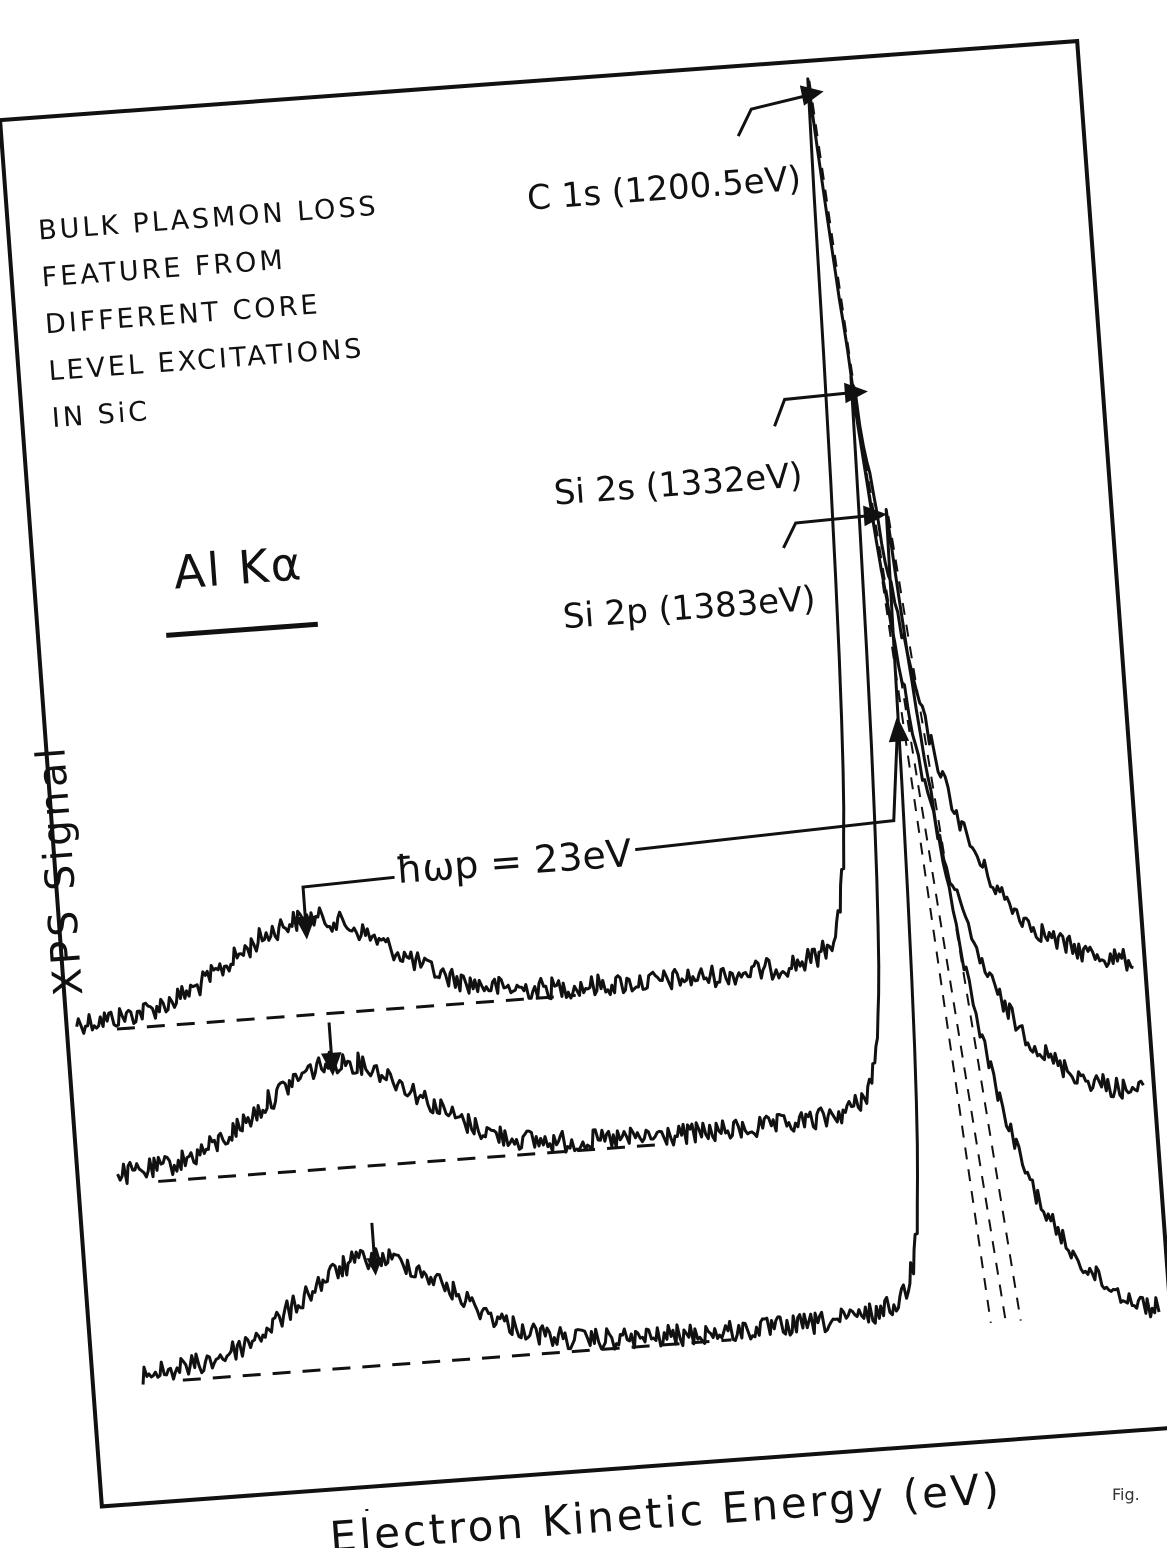 The image size is (1167, 1548). Describe the element at coordinates (773, 115) in the screenshot. I see `c1s-arrow` at that location.